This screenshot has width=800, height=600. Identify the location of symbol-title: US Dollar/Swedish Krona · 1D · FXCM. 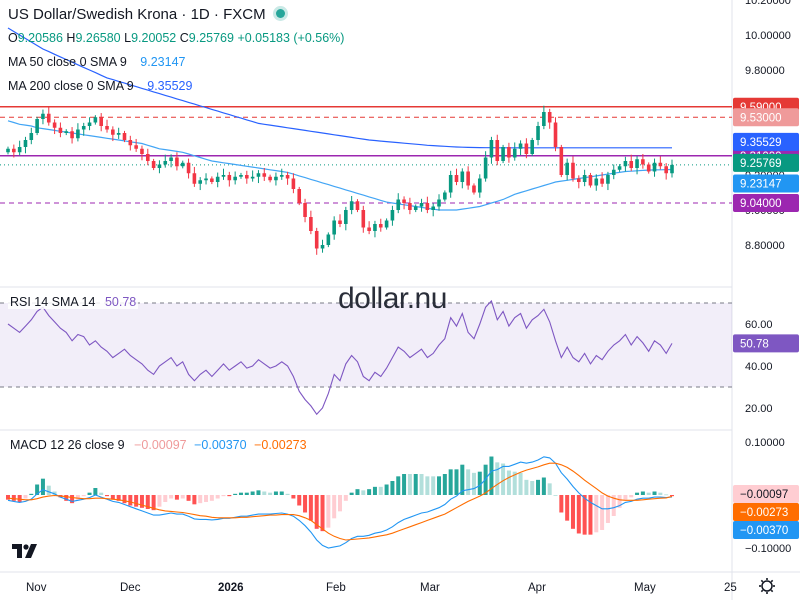
(146, 14).